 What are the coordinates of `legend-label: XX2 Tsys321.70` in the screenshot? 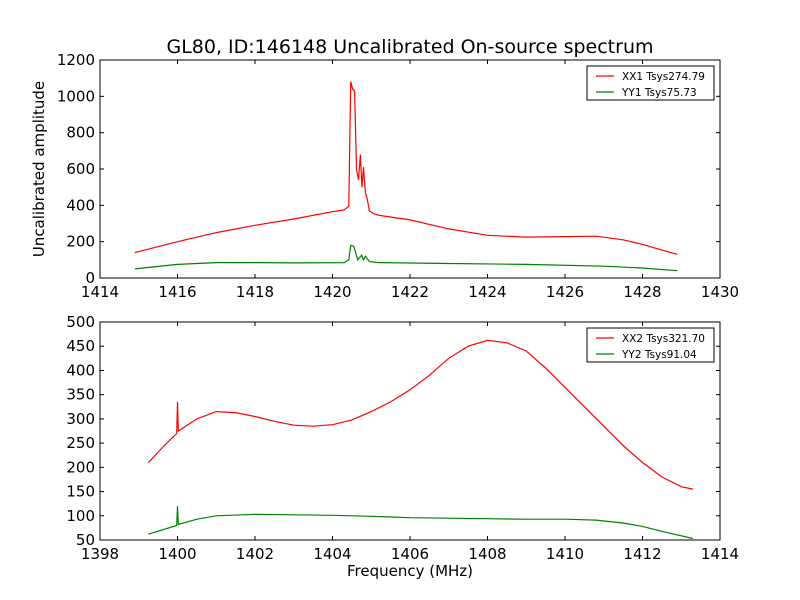 It's located at (663, 339).